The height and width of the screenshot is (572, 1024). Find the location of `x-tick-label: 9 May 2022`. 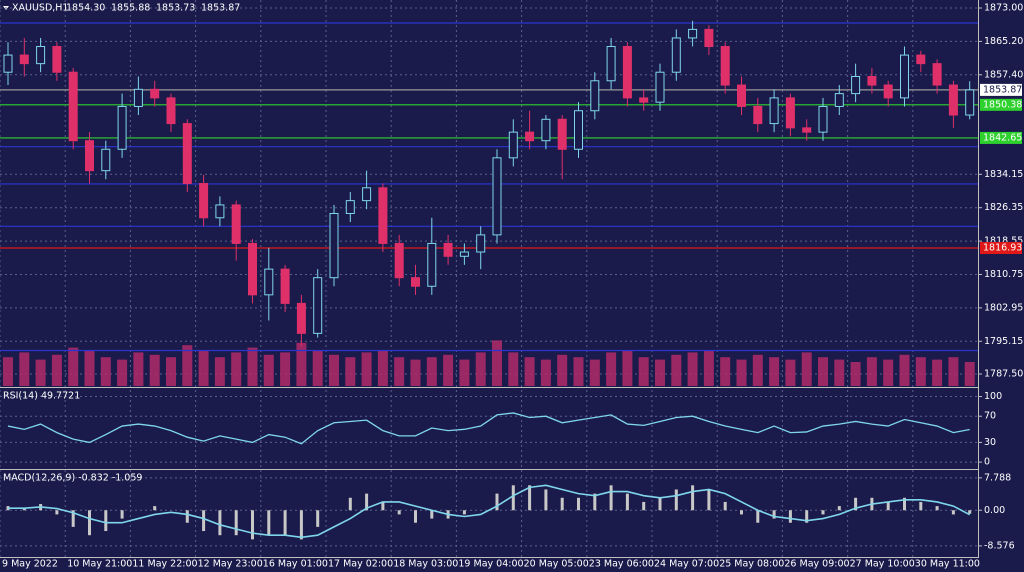

x-tick-label: 9 May 2022 is located at coordinates (30, 564).